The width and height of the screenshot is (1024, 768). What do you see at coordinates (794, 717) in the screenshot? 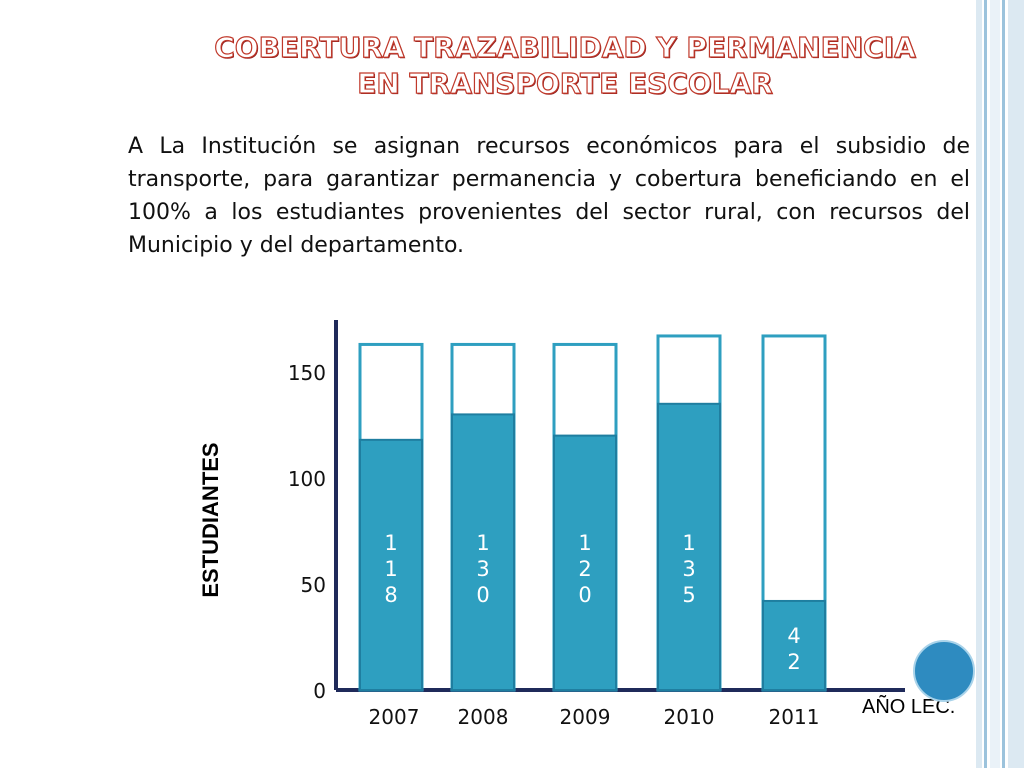
I see `x-tick-label: 2011` at bounding box center [794, 717].